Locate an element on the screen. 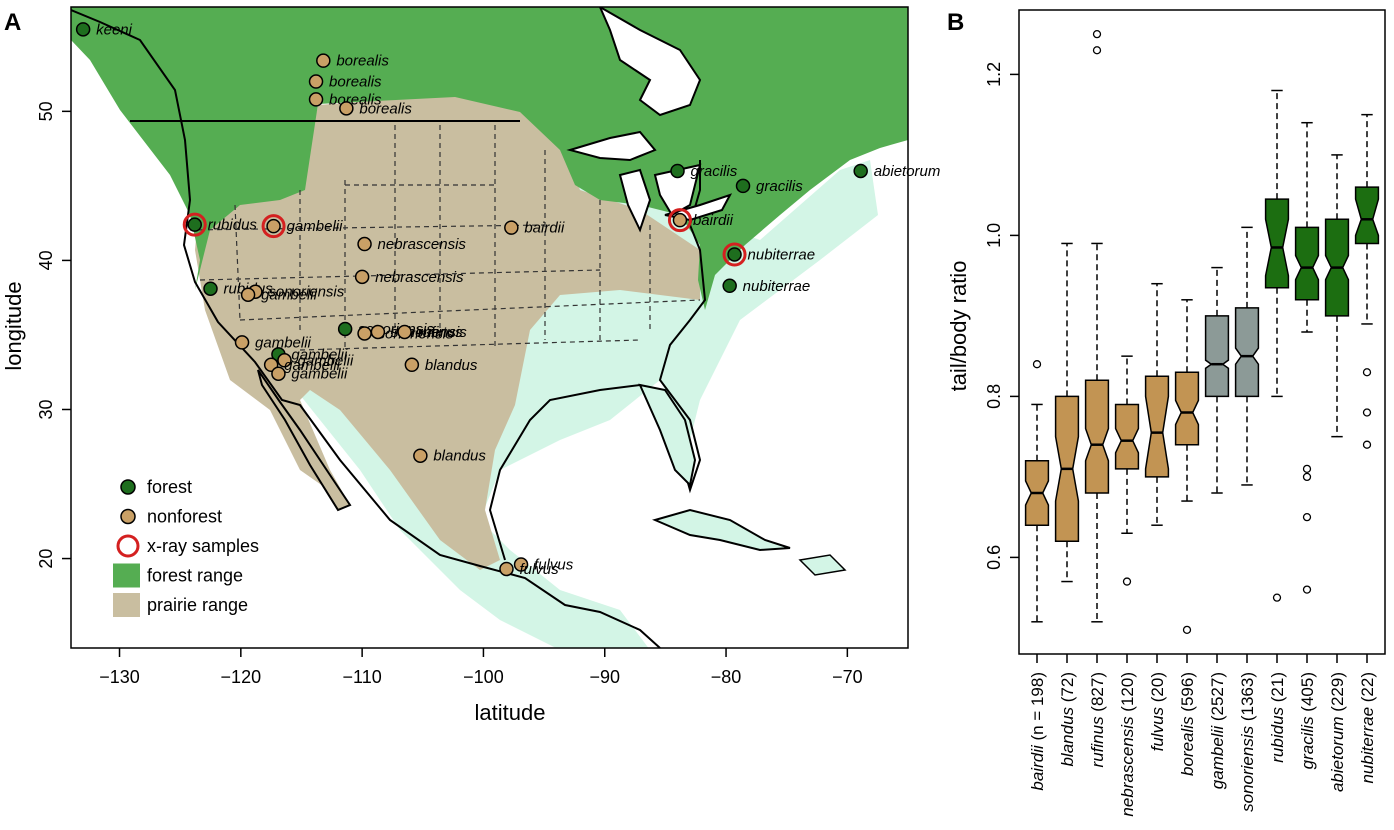 The image size is (1394, 830). category-name: gracilis is located at coordinates (1307, 742).